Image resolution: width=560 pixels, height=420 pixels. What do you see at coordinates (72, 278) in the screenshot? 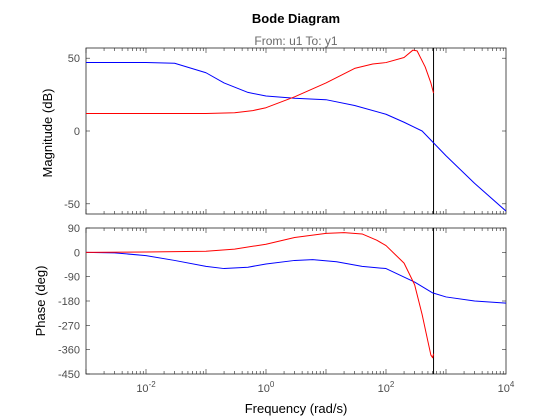
I see `phase-y-tick-label: -90` at bounding box center [72, 278].